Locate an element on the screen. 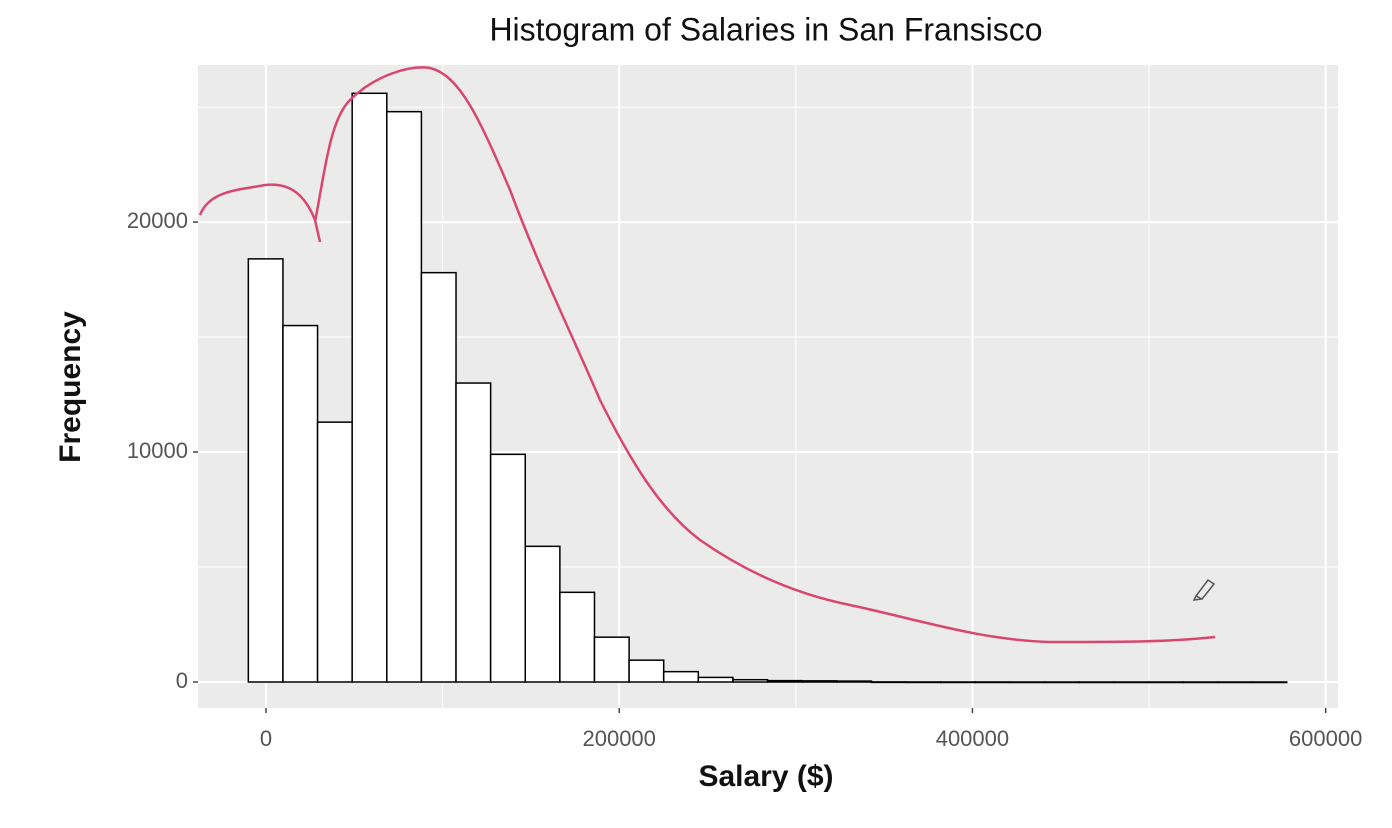 The image size is (1392, 828). x-axis-title: Salary ($) is located at coordinates (765, 776).